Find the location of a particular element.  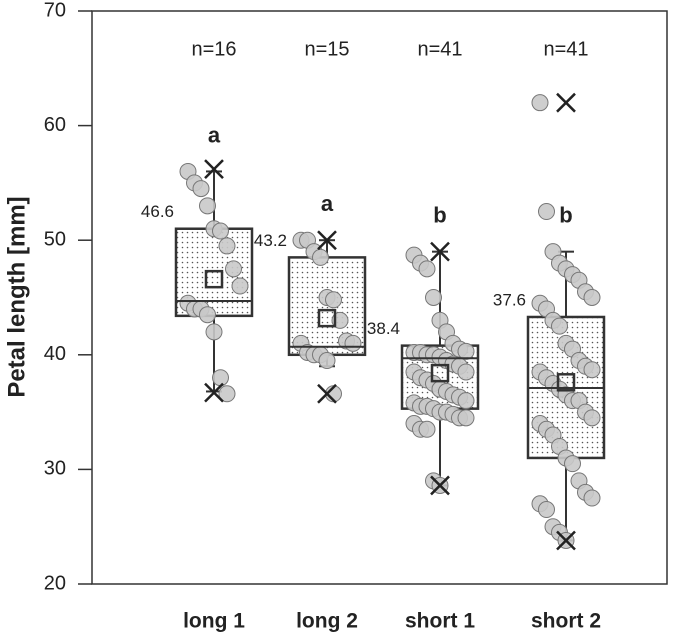

mean-label: 46.6 is located at coordinates (157, 211).